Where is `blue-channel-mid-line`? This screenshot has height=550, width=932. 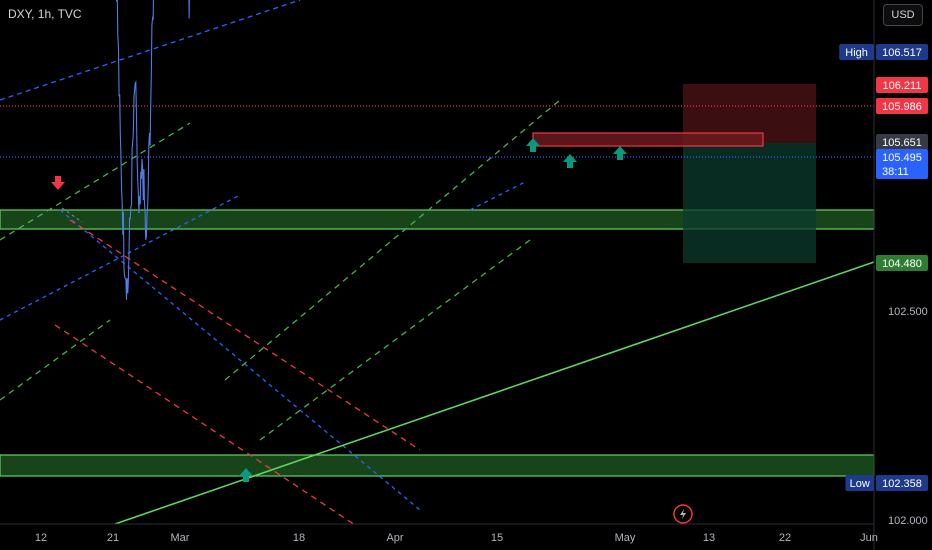
blue-channel-mid-line is located at coordinates (120, 257).